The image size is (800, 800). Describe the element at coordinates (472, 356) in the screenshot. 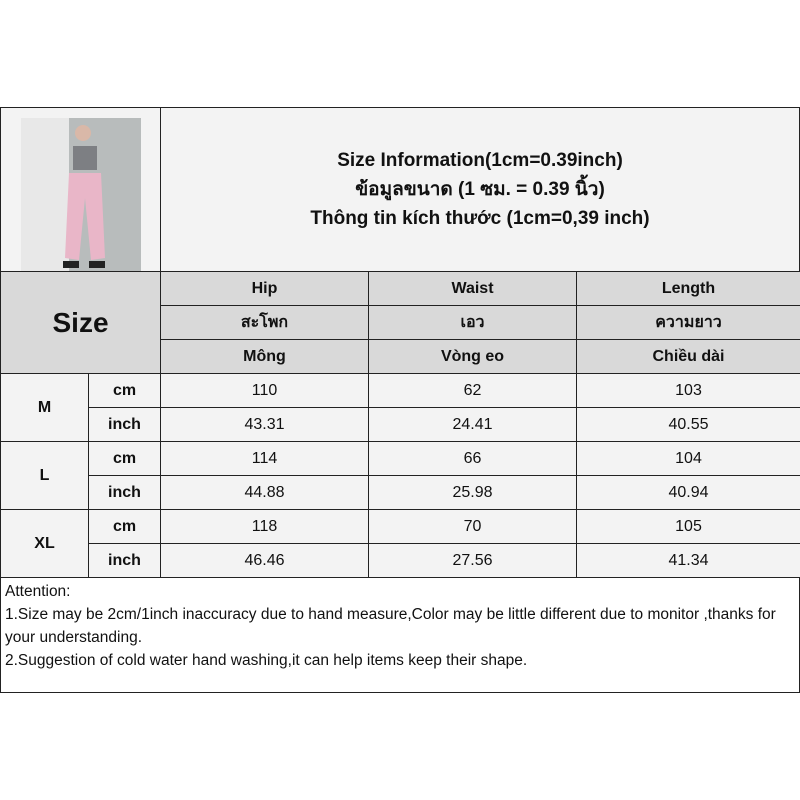

I see `column-header-vi: Vòng eo` at that location.